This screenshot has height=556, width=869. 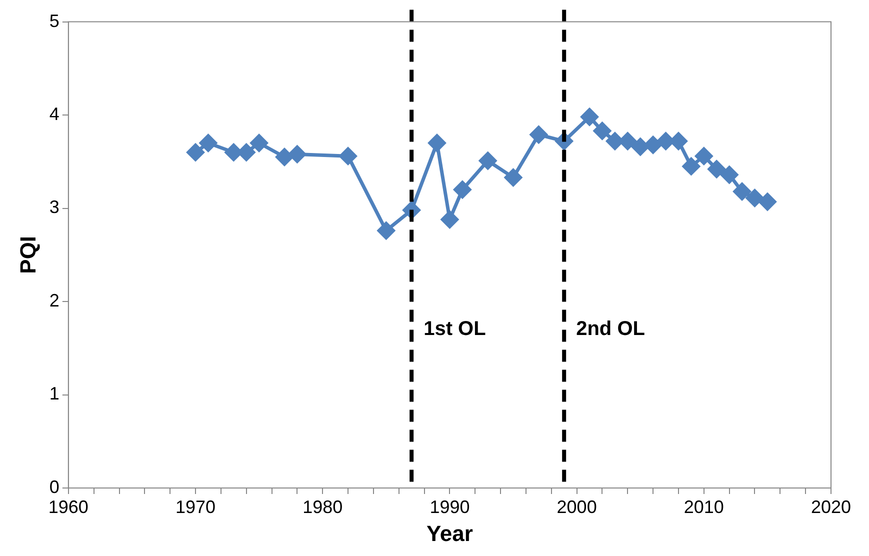 I want to click on y-tick-label: 5, so click(x=54, y=20).